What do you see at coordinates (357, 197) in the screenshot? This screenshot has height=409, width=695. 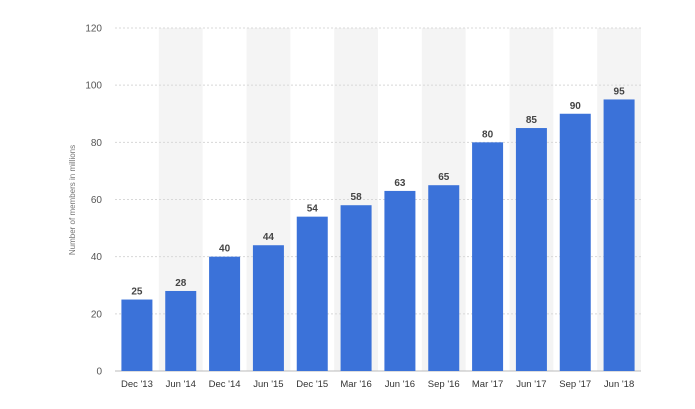 I see `data-label: 58` at bounding box center [357, 197].